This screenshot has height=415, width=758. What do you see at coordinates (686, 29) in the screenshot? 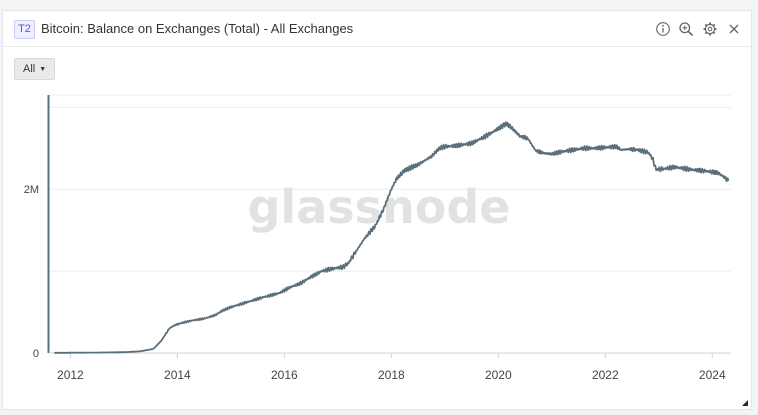
I see `zoom-icon` at bounding box center [686, 29].